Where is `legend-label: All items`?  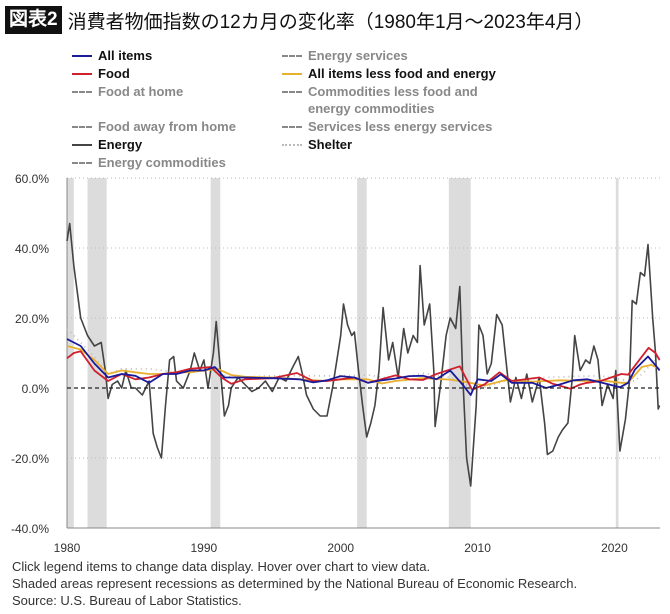 legend-label: All items is located at coordinates (125, 55).